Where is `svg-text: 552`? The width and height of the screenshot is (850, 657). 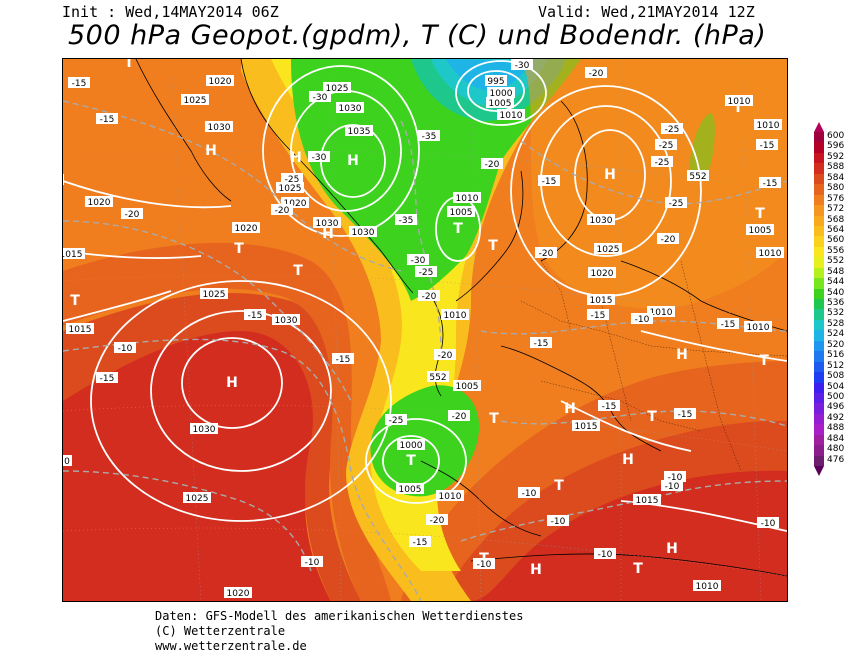 svg-text: 552 is located at coordinates (437, 378).